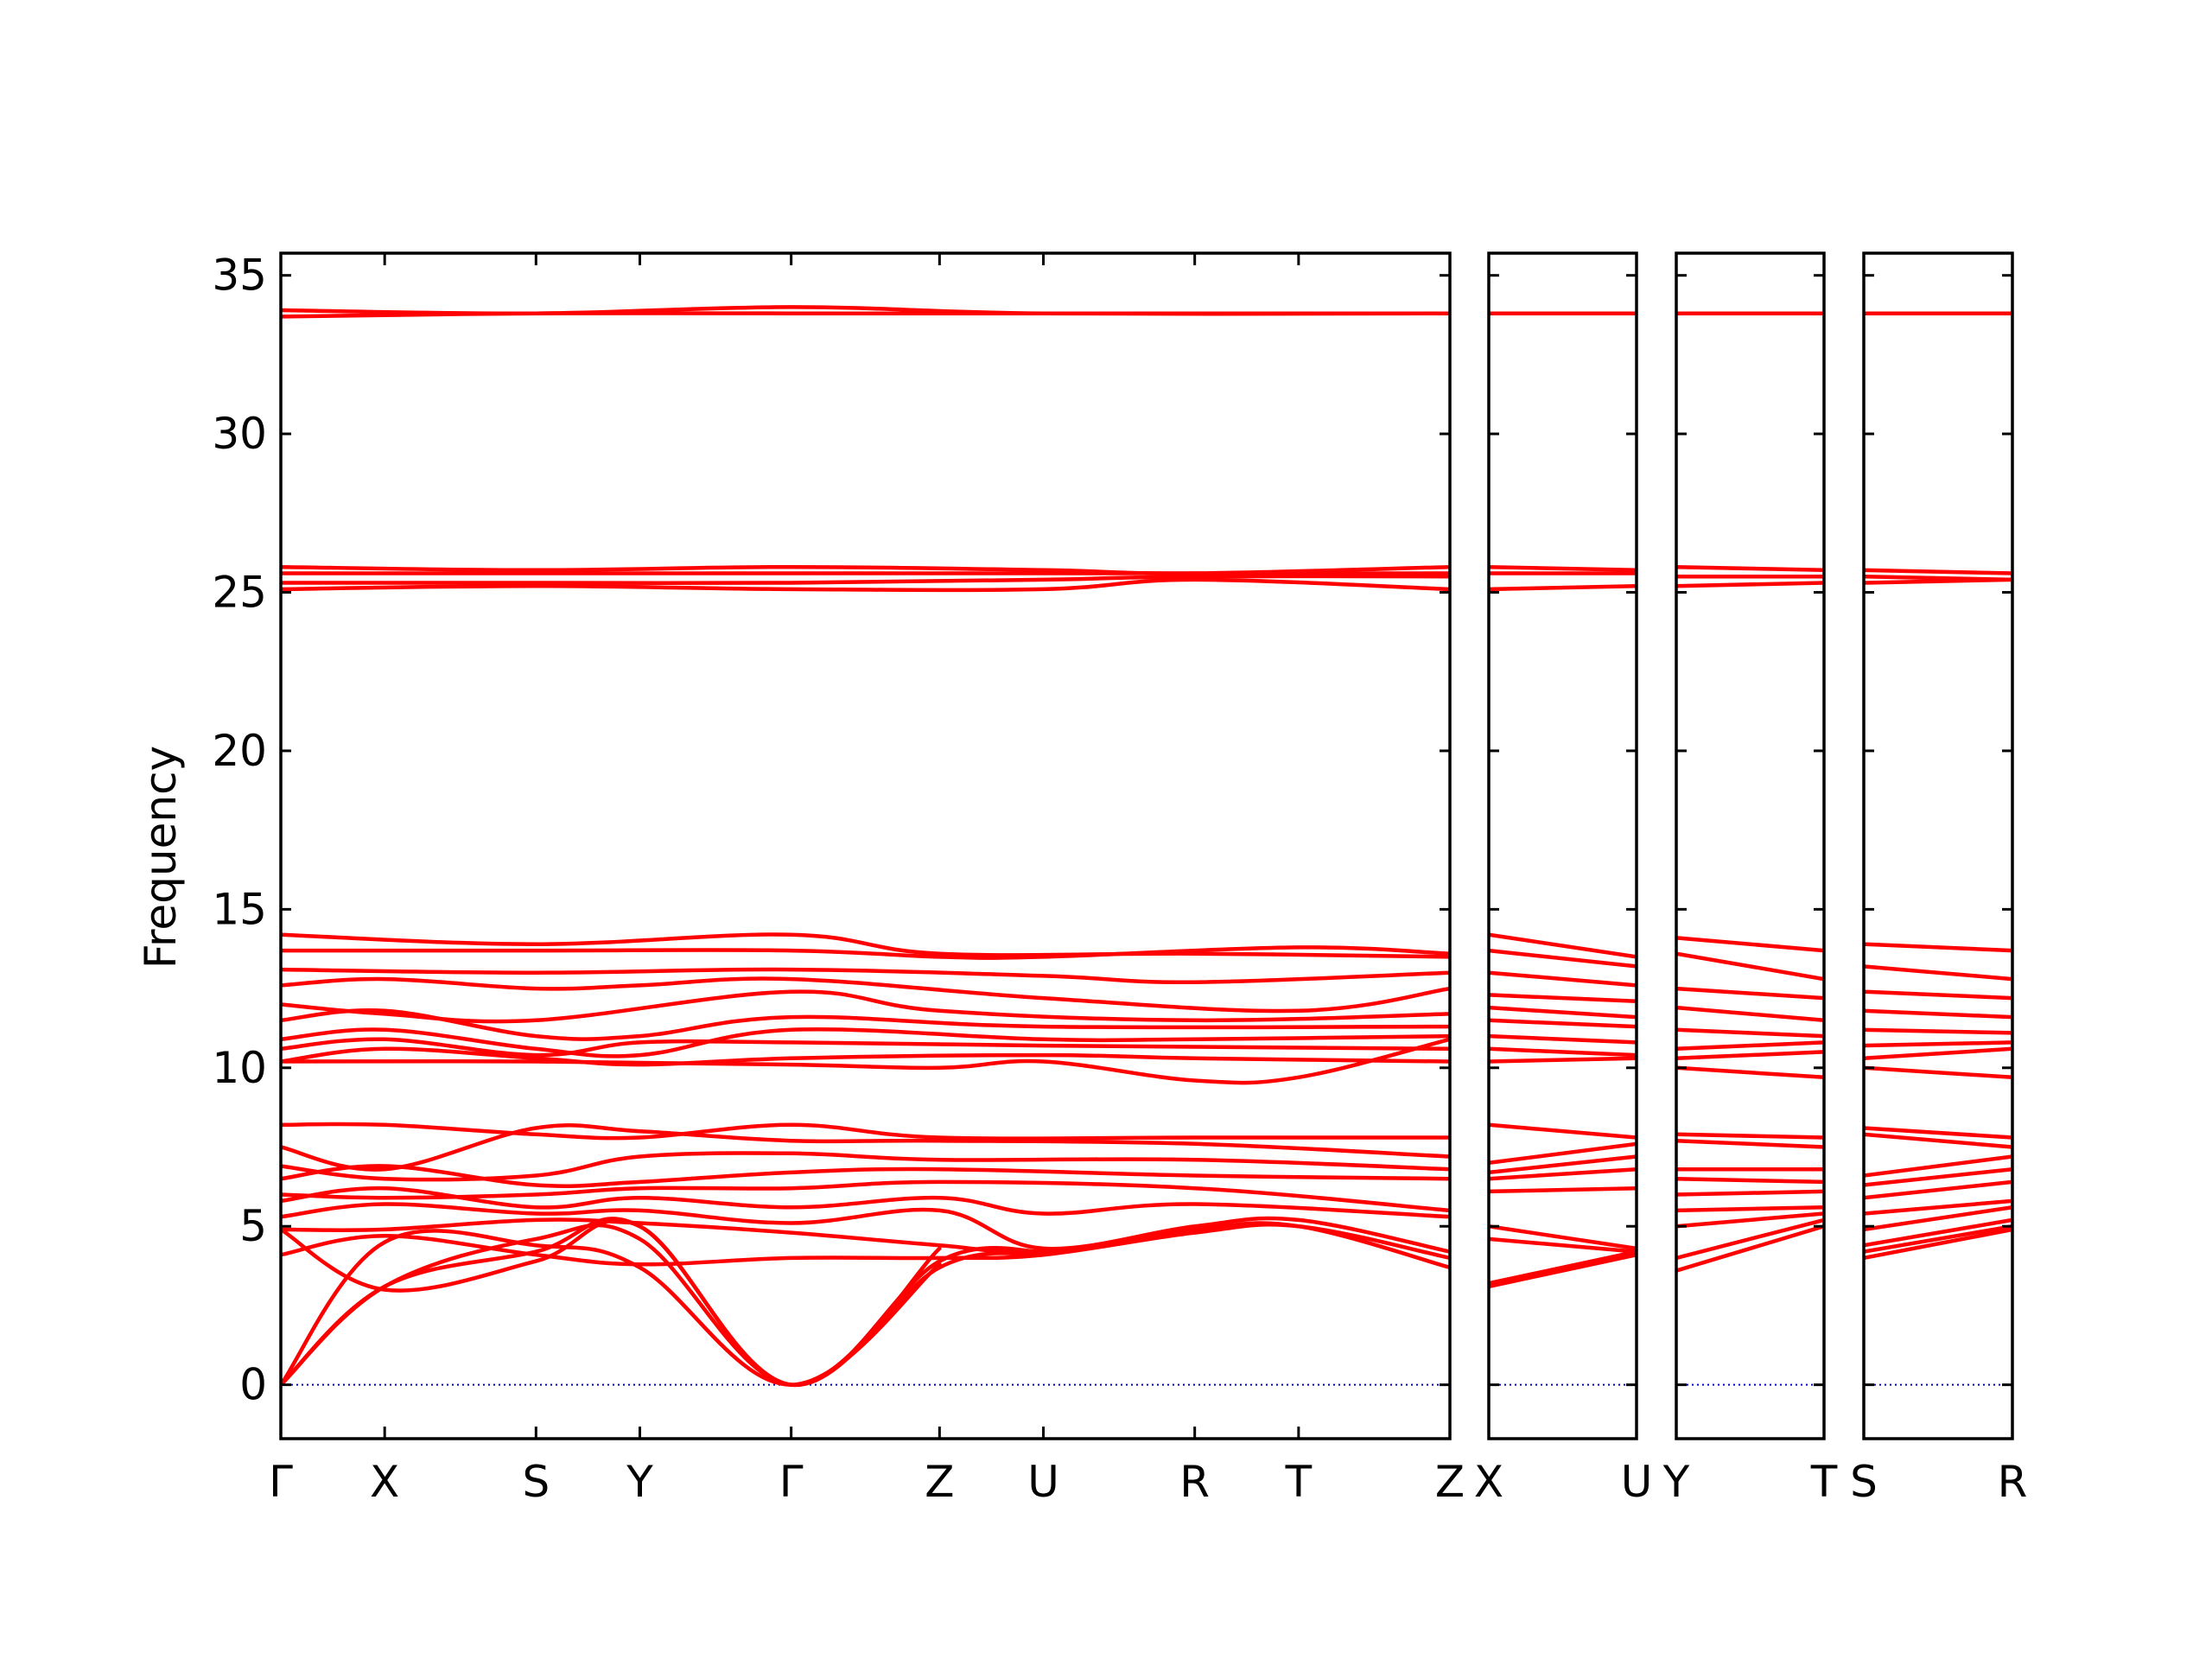 This screenshot has height=1659, width=2212. What do you see at coordinates (239, 751) in the screenshot?
I see `y-tick-label: 20` at bounding box center [239, 751].